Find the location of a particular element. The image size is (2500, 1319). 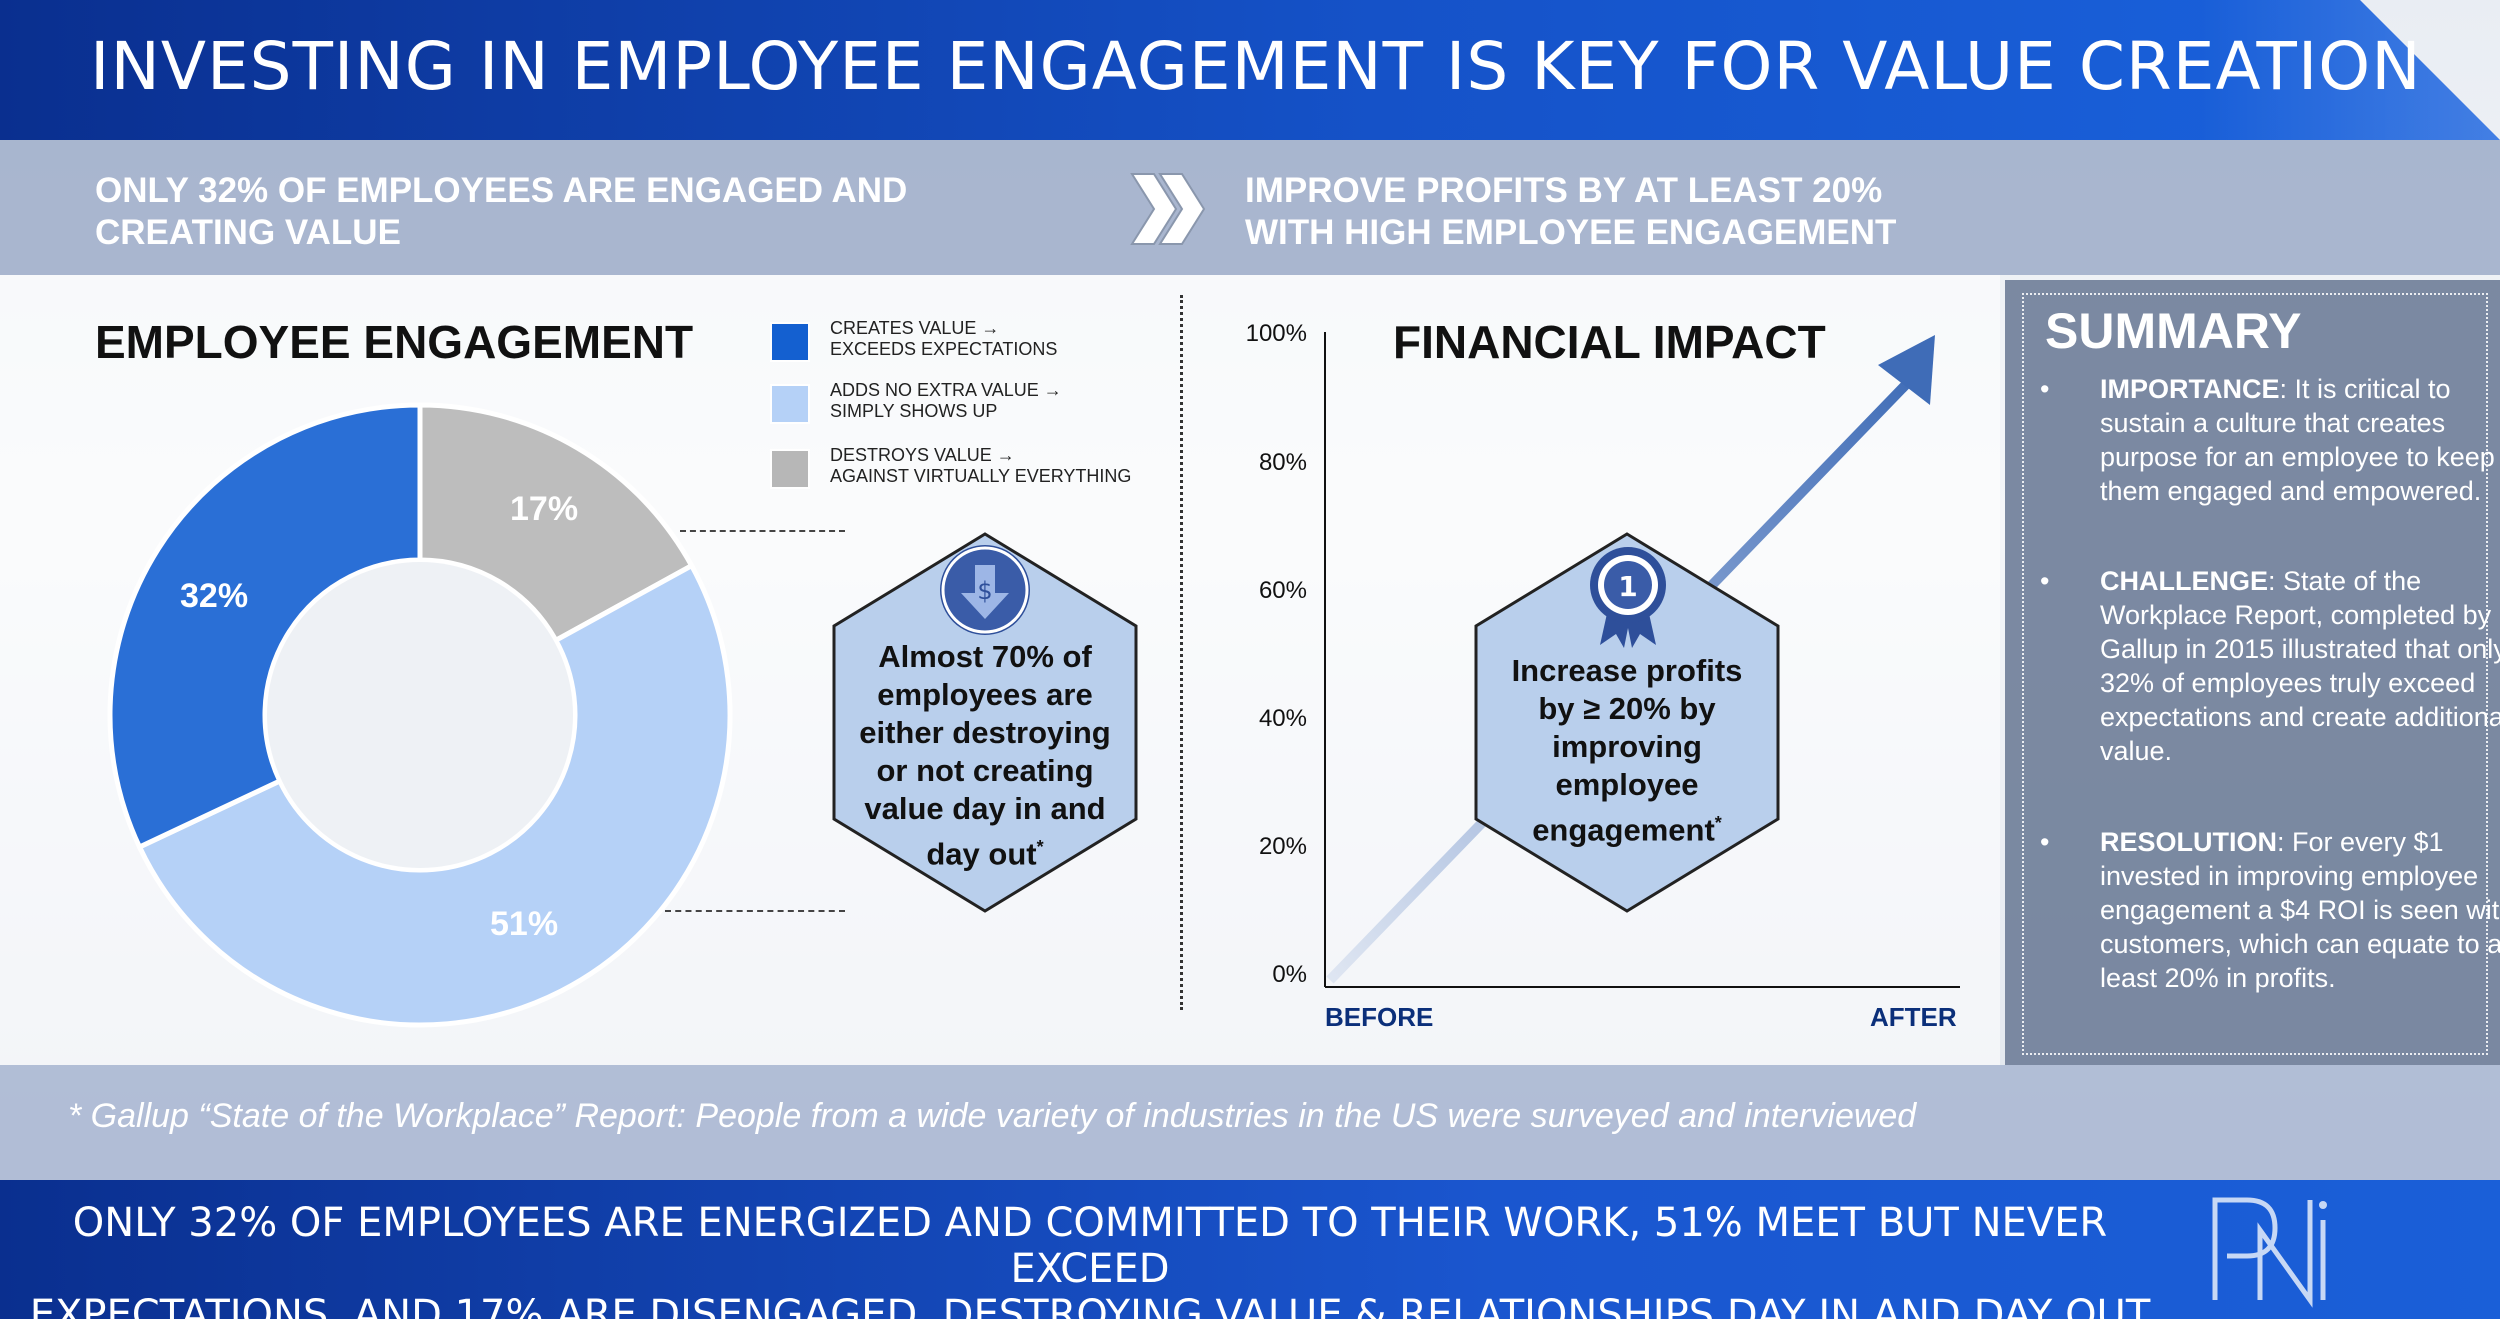

slice-adds is located at coordinates (434, 795).